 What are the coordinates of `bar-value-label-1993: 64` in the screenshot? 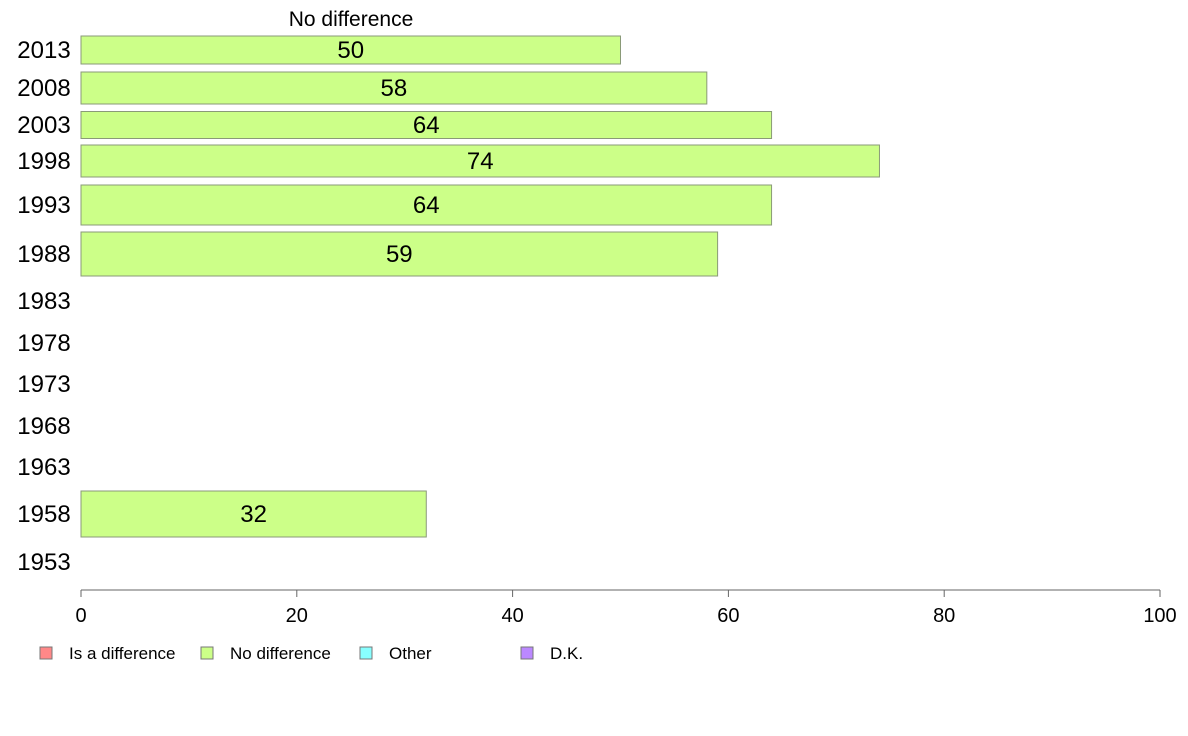 It's located at (426, 205).